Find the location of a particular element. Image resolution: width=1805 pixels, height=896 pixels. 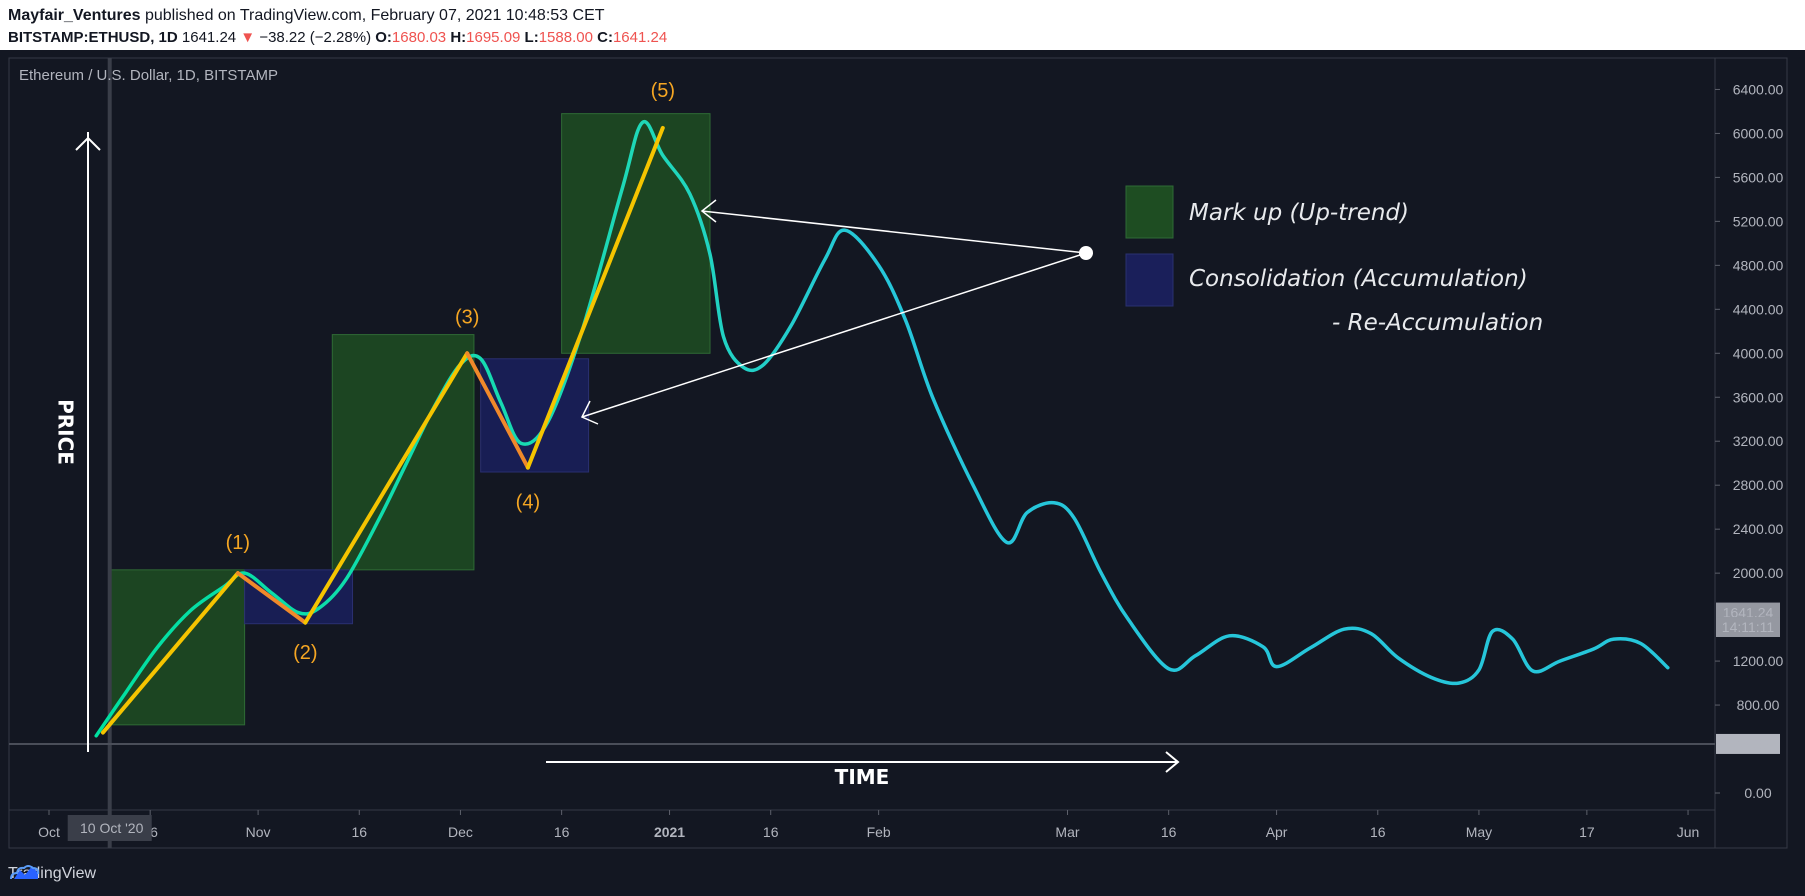

x-tick-label: Jun is located at coordinates (1688, 832).